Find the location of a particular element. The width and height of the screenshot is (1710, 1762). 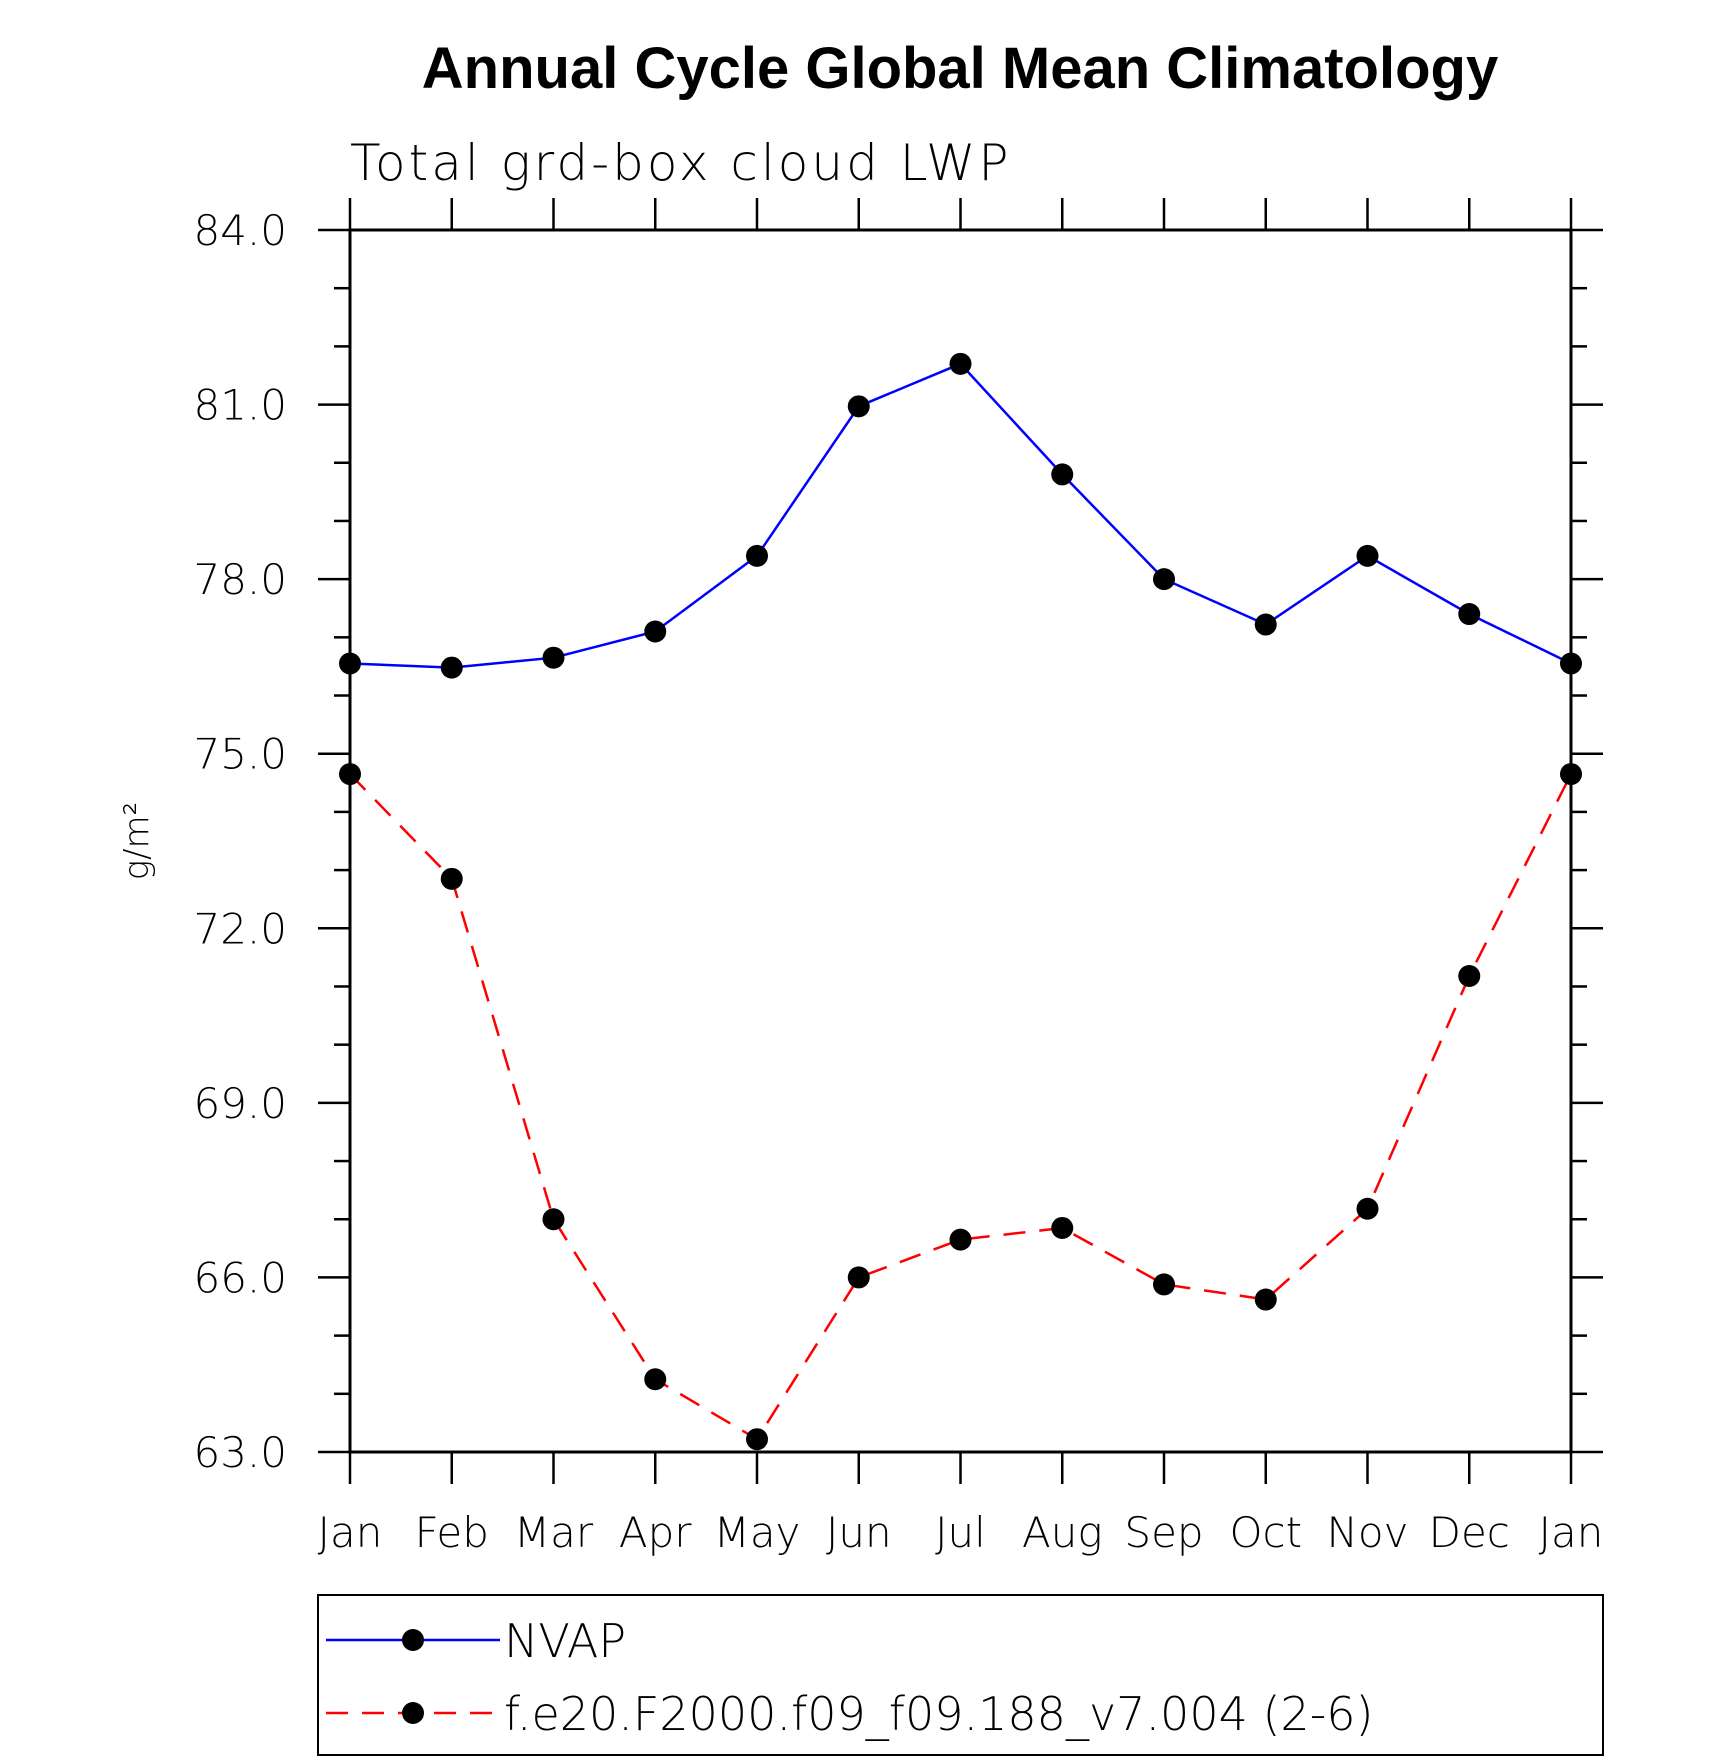

legend-box is located at coordinates (960, 1675).